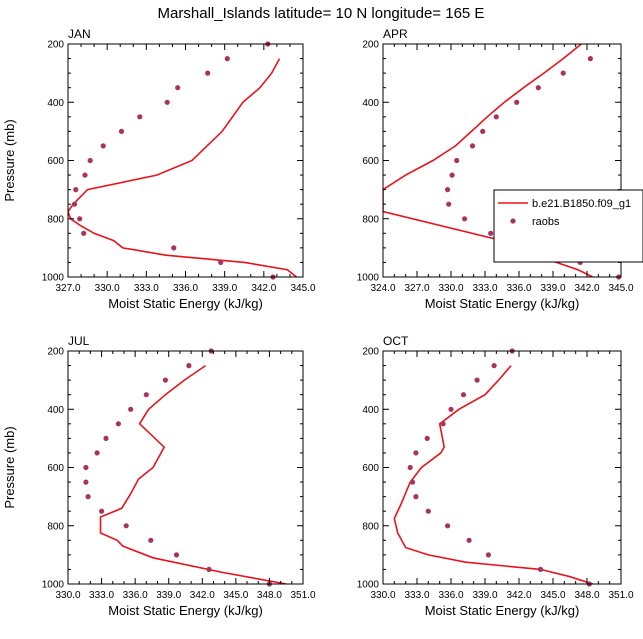 The height and width of the screenshot is (639, 643). I want to click on legend-model-label: b.e21.B1850.f09_g1, so click(581, 204).